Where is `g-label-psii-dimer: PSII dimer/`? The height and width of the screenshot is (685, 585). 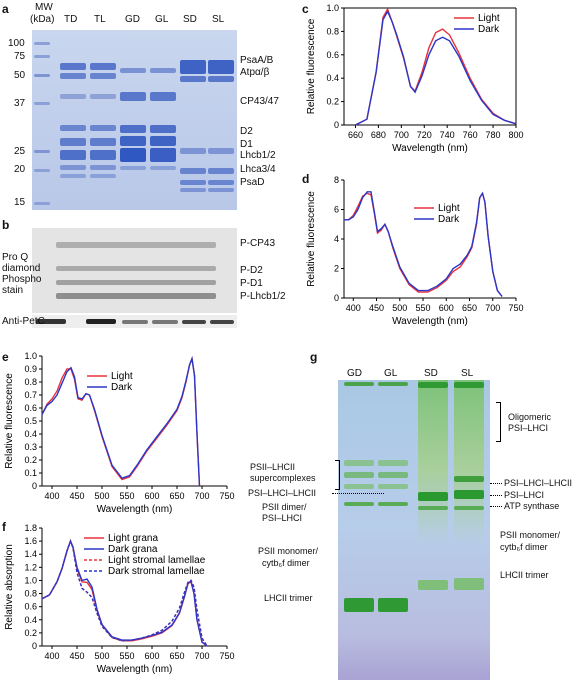
g-label-psii-dimer: PSII dimer/ is located at coordinates (284, 507).